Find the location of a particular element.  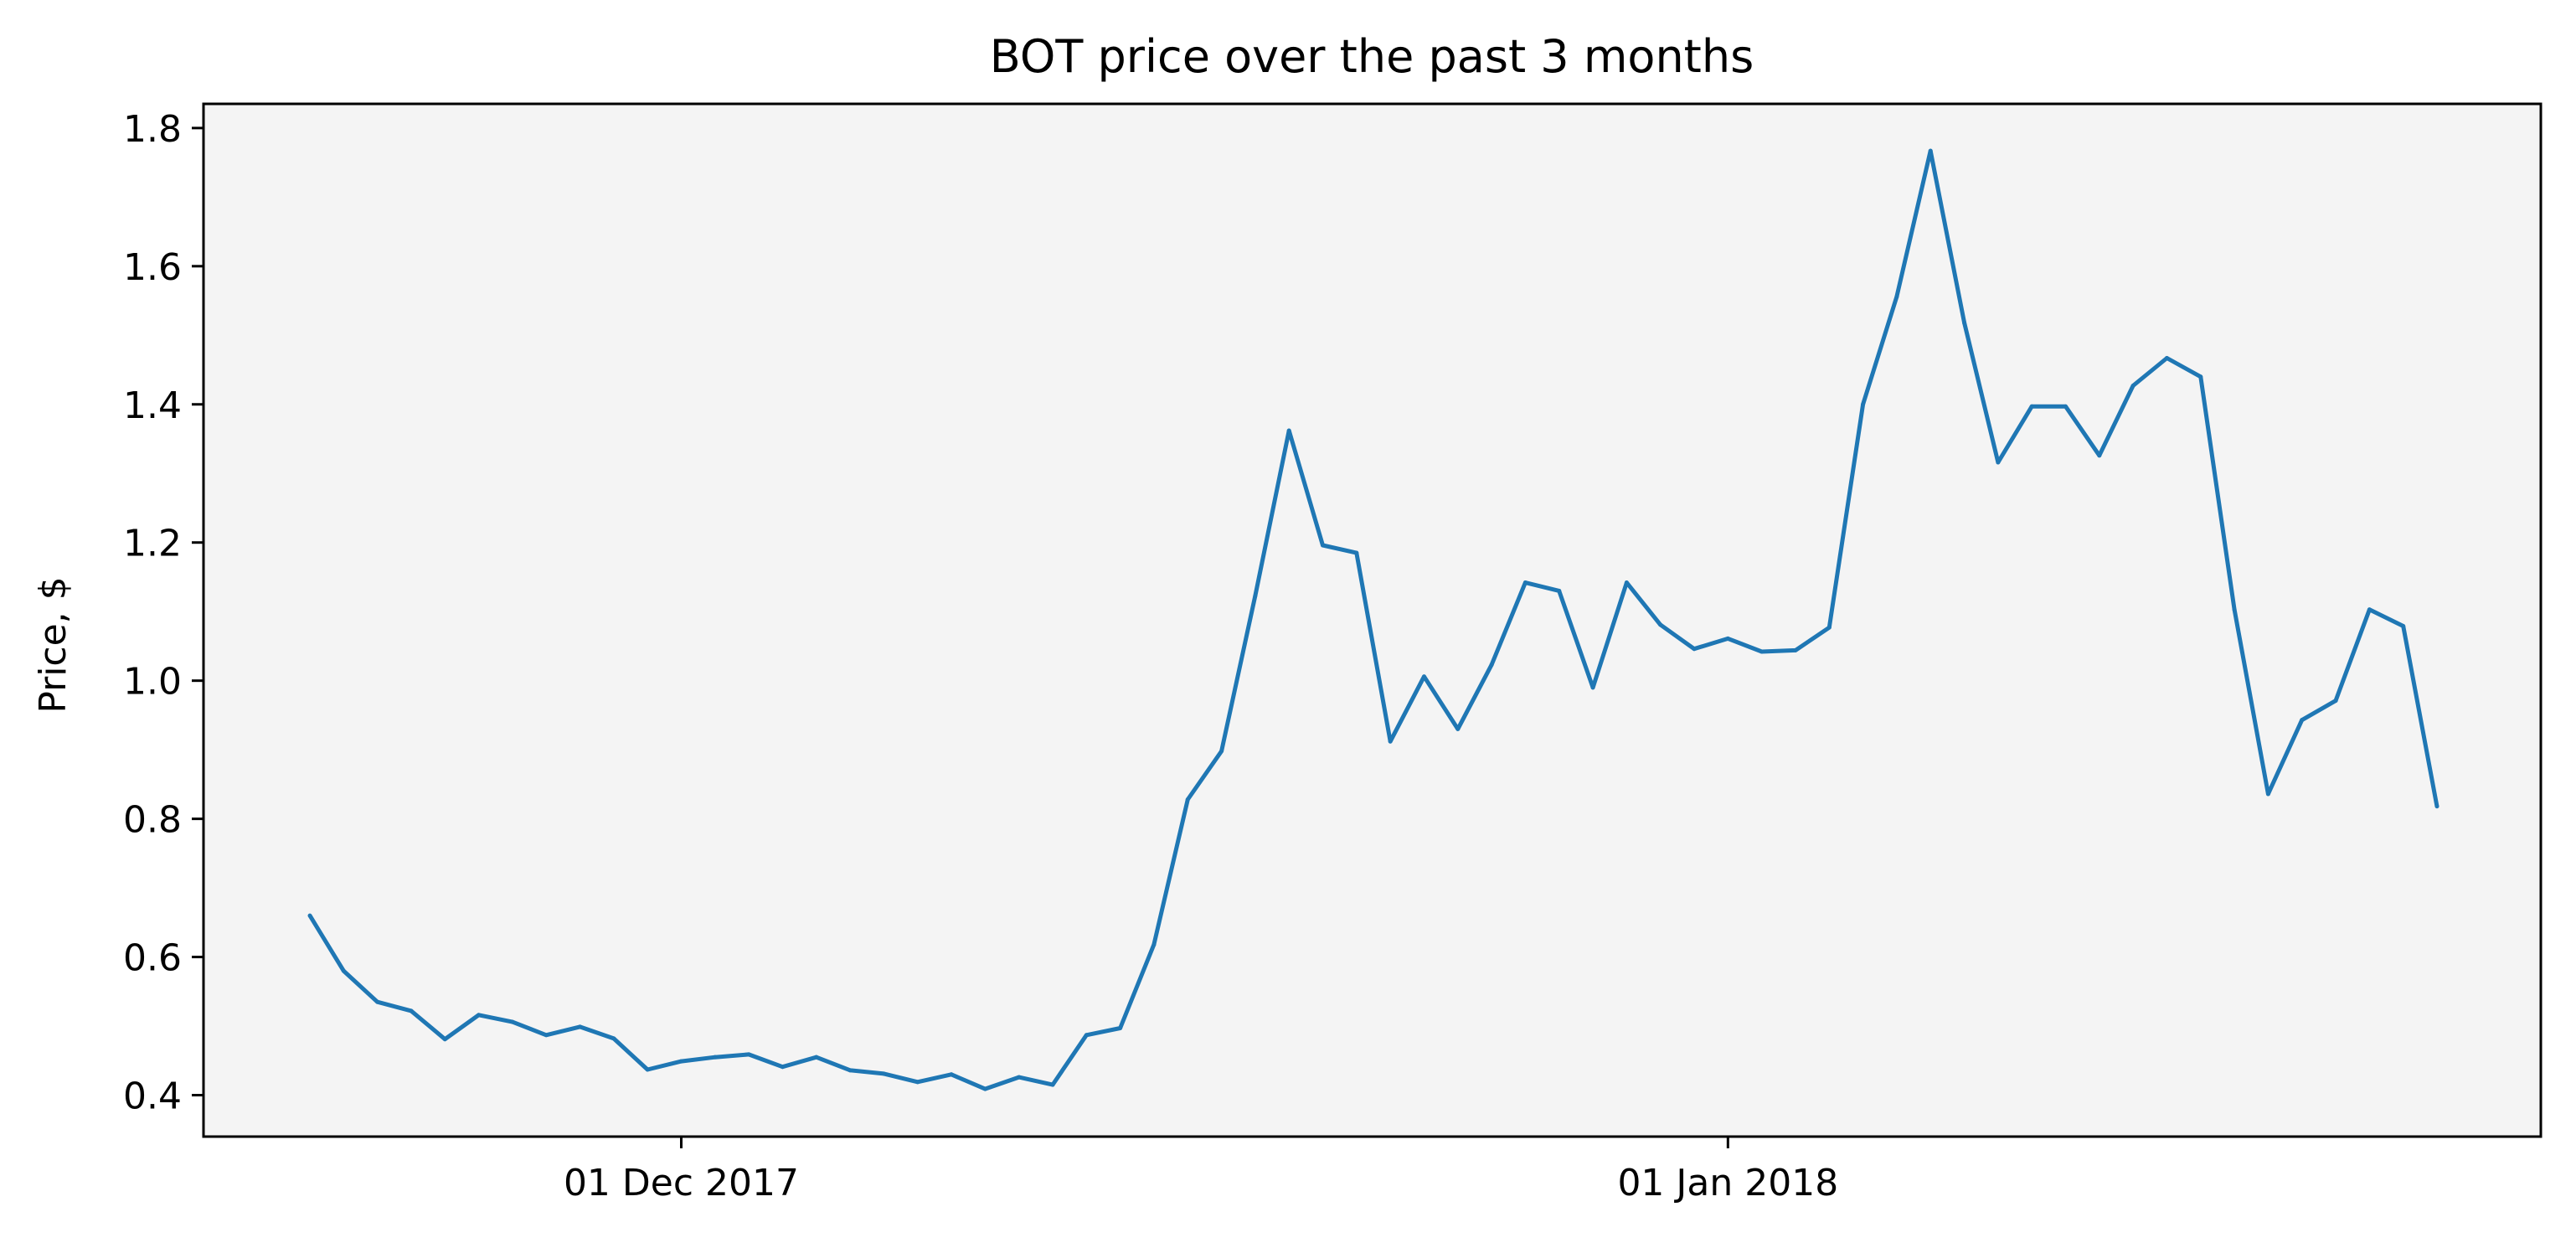

y-tick-label: 1.0 is located at coordinates (152, 682).